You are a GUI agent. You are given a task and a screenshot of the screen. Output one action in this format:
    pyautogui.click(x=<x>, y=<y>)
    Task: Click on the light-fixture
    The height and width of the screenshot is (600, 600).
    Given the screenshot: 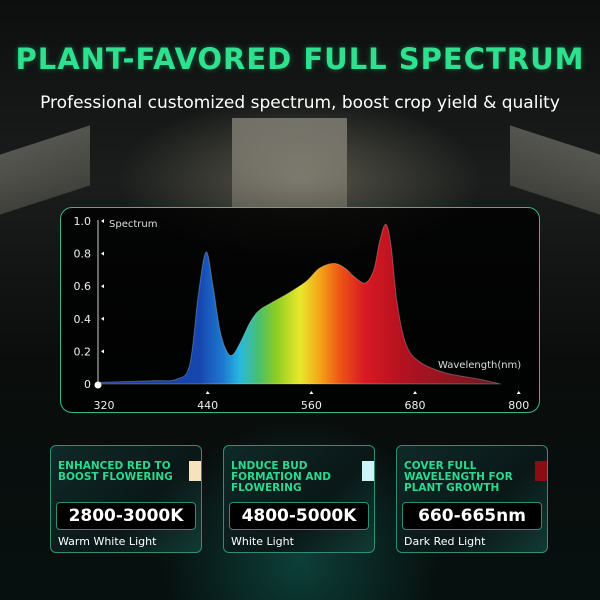 What is the action you would take?
    pyautogui.click(x=289, y=163)
    